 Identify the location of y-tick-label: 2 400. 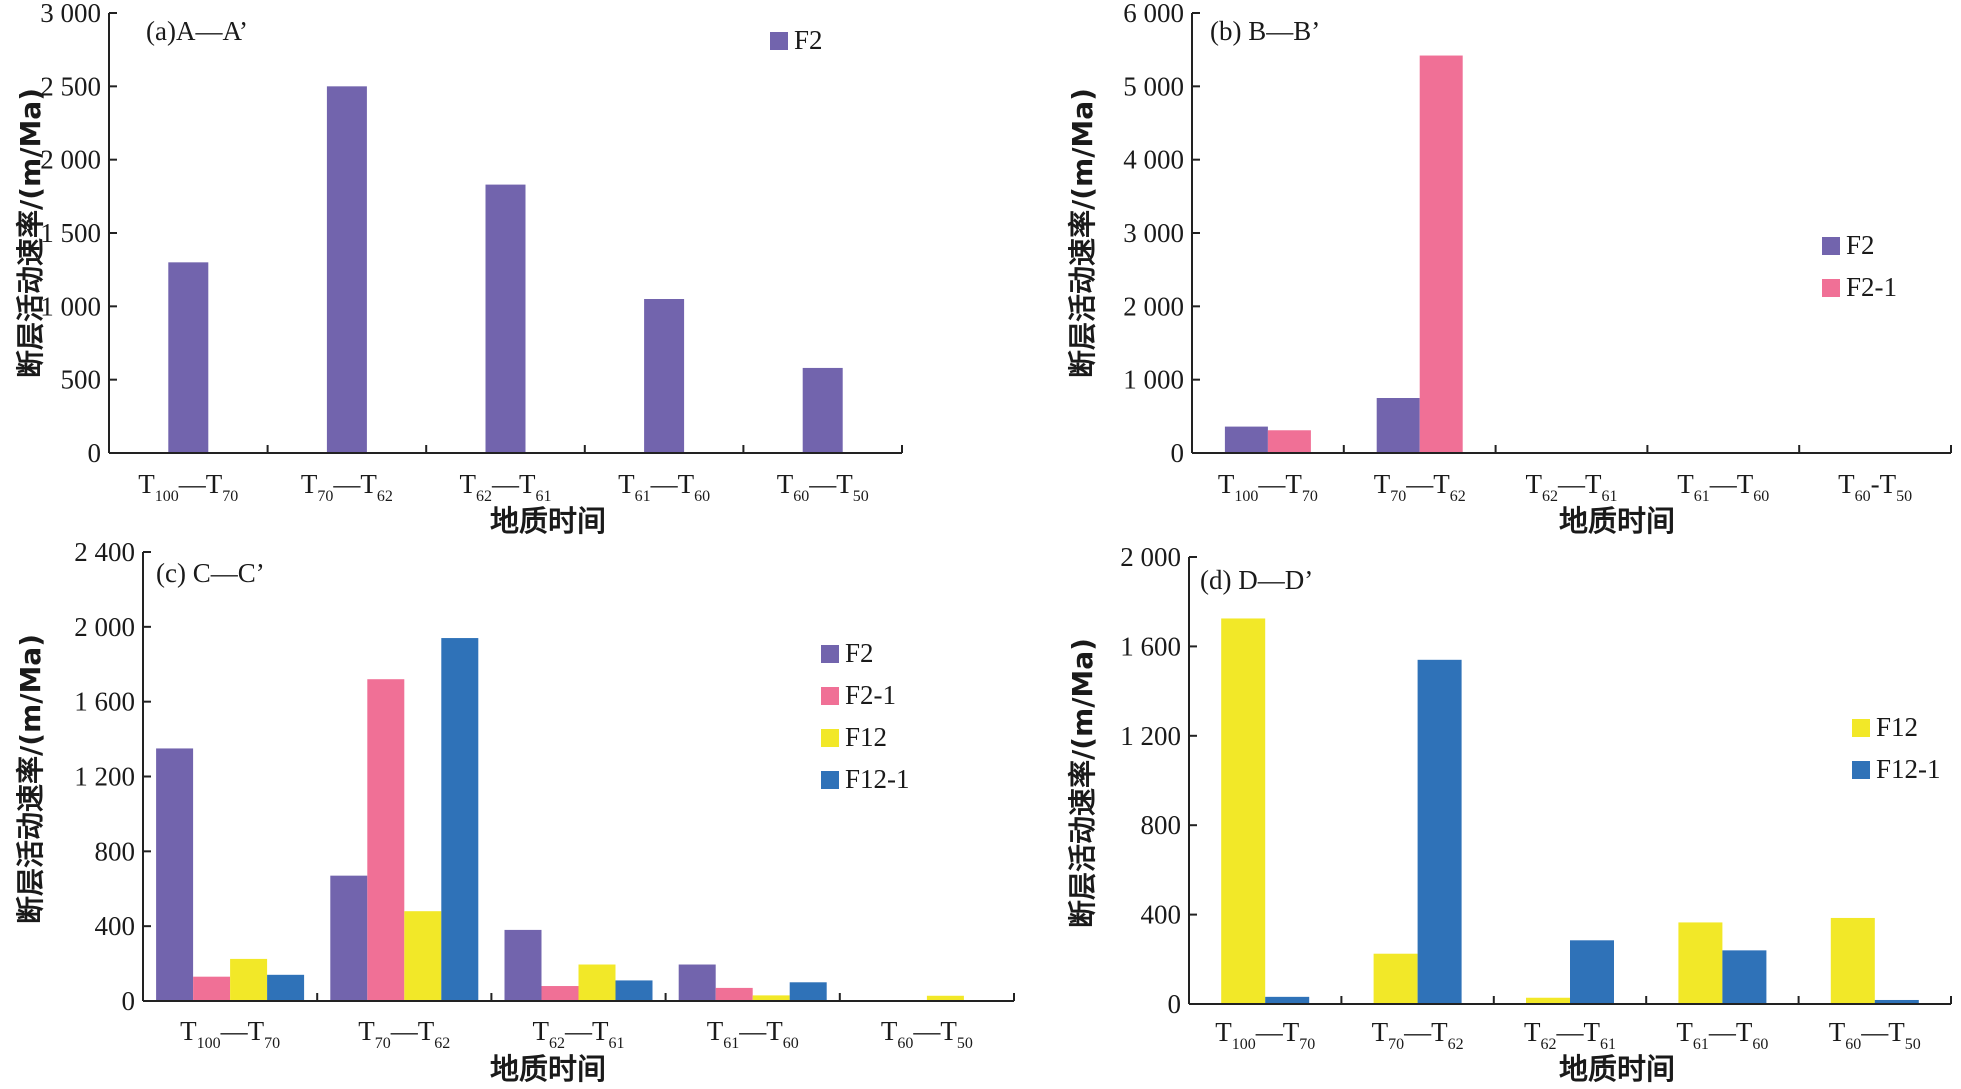
(104, 552).